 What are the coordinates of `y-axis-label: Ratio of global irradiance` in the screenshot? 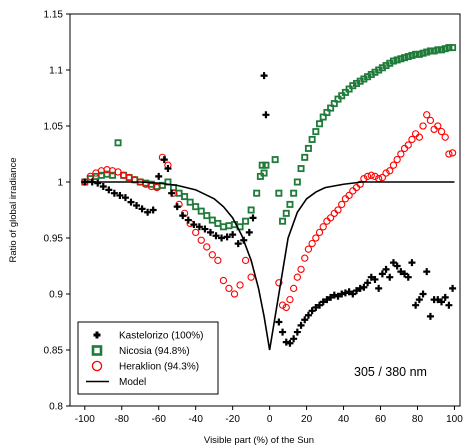 It's located at (13, 209).